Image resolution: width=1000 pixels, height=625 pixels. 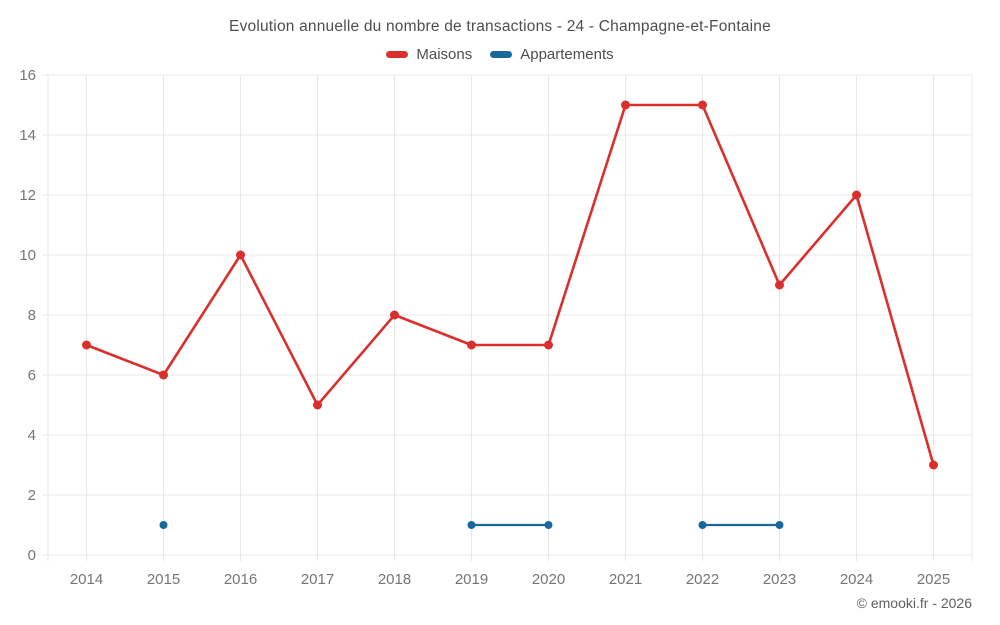 I want to click on x-tick-label: 2025, so click(x=933, y=579).